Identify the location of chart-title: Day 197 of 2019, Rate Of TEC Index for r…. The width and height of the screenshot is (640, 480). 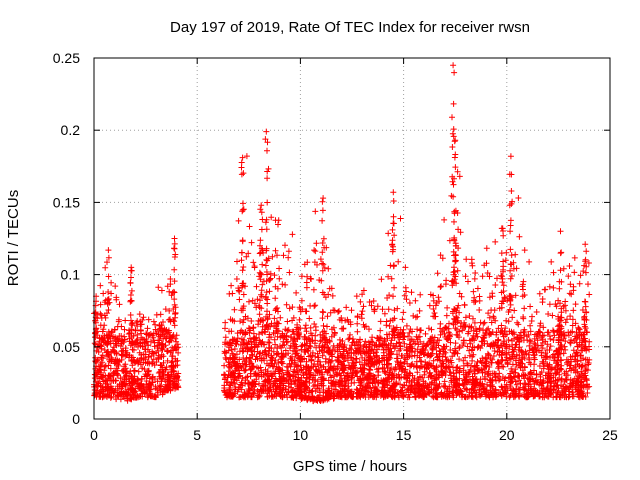
(350, 27).